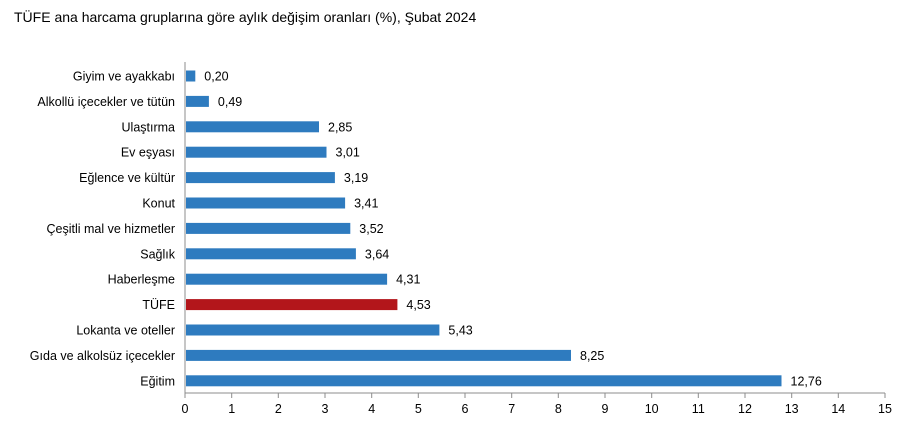 The height and width of the screenshot is (432, 909). What do you see at coordinates (158, 204) in the screenshot?
I see `category-label-5: Konut` at bounding box center [158, 204].